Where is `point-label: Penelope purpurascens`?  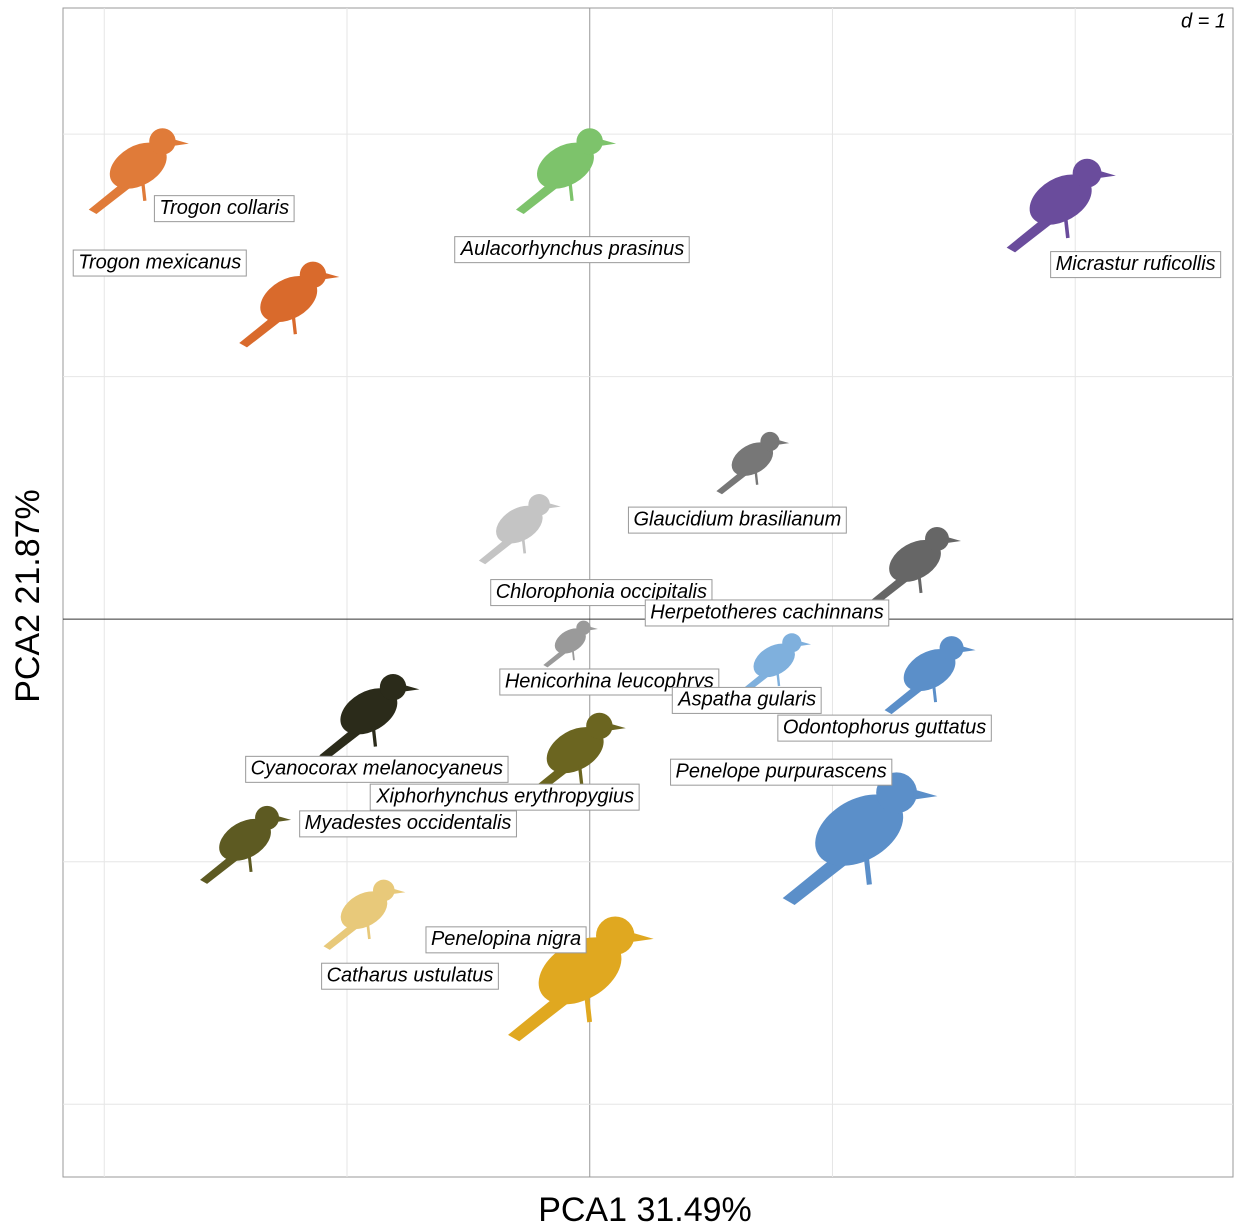
point-label: Penelope purpurascens is located at coordinates (781, 771).